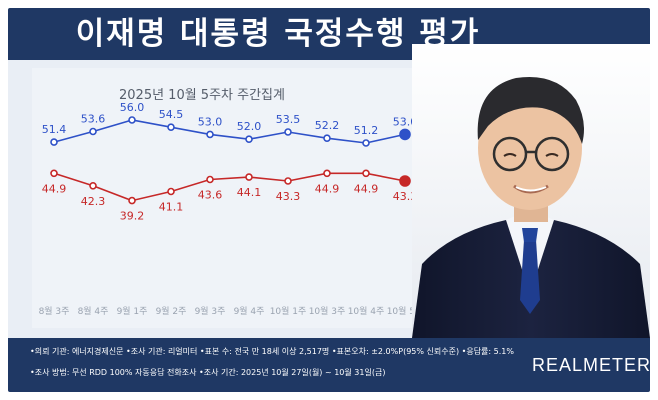  What do you see at coordinates (366, 130) in the screenshot?
I see `series-0-label-8: 51.2` at bounding box center [366, 130].